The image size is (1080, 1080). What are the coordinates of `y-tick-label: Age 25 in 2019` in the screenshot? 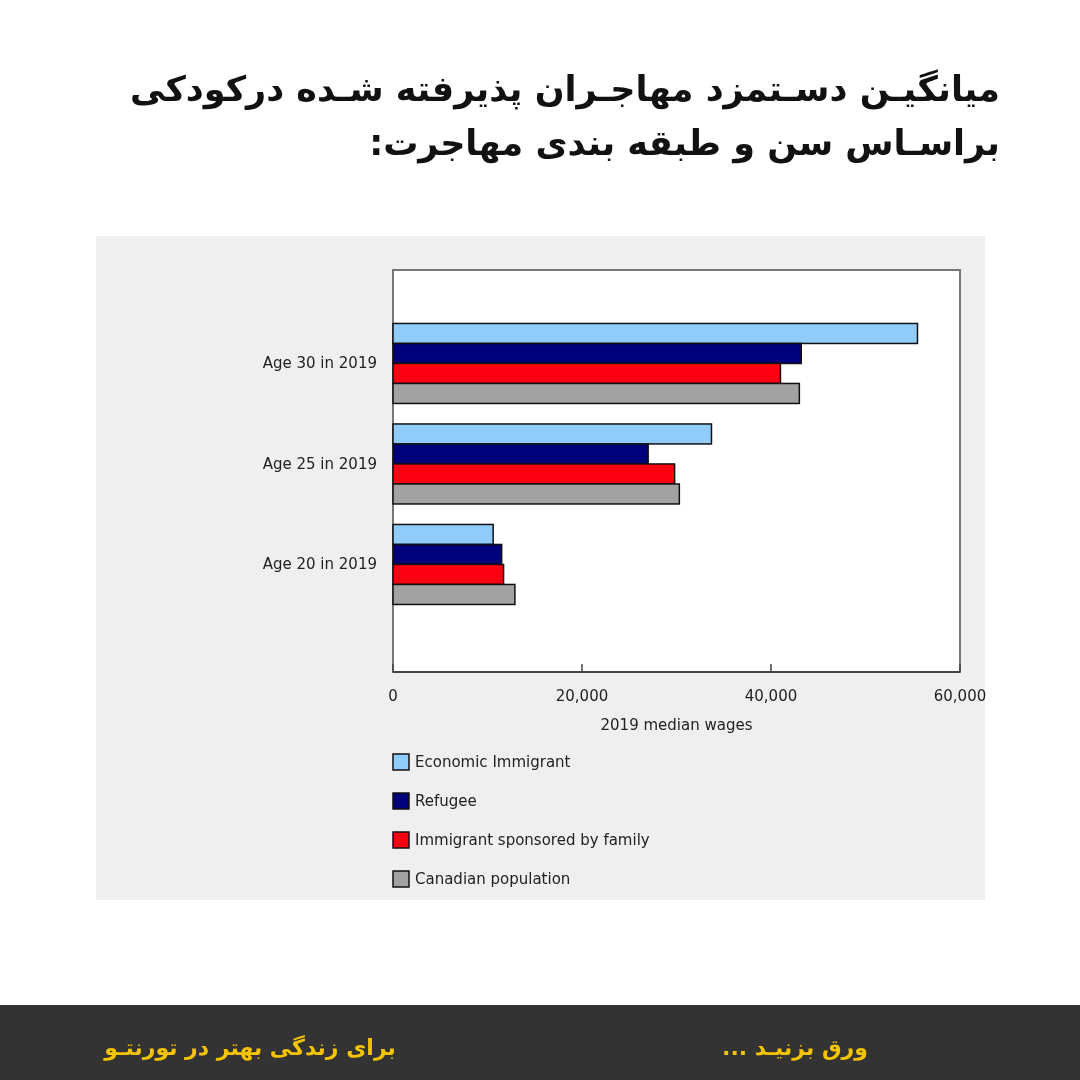 It's located at (319, 463).